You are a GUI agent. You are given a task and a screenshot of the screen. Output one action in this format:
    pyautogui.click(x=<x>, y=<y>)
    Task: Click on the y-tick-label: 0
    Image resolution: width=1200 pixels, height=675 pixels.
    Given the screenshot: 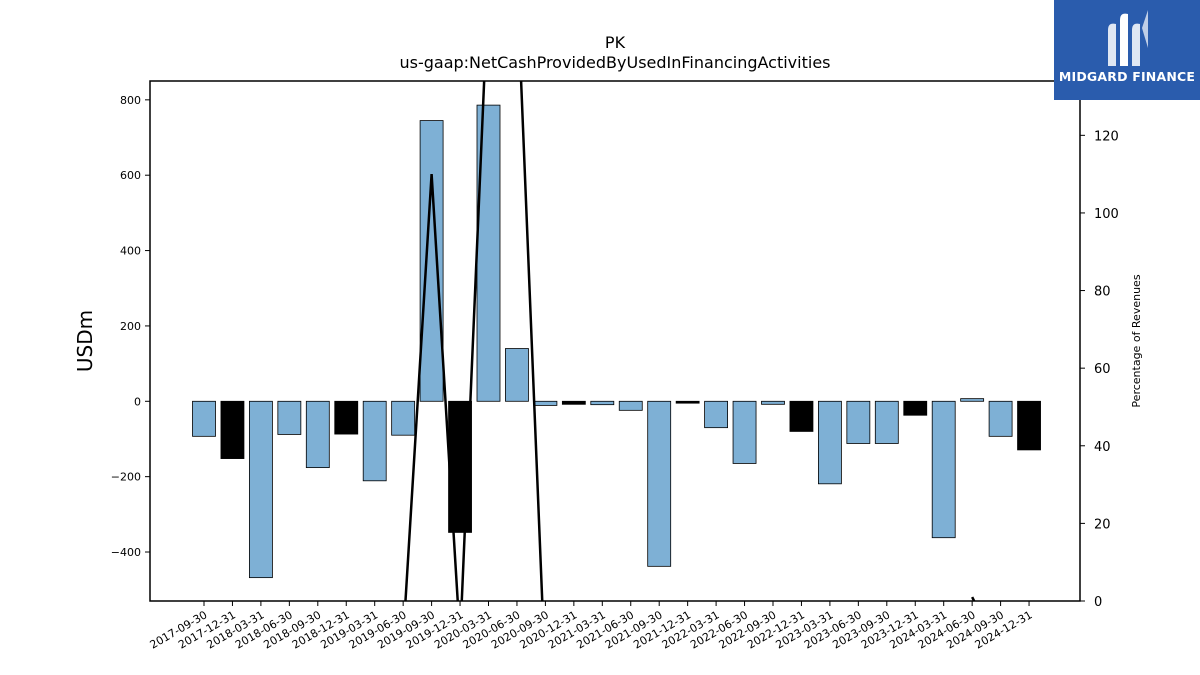 What is the action you would take?
    pyautogui.click(x=137, y=401)
    